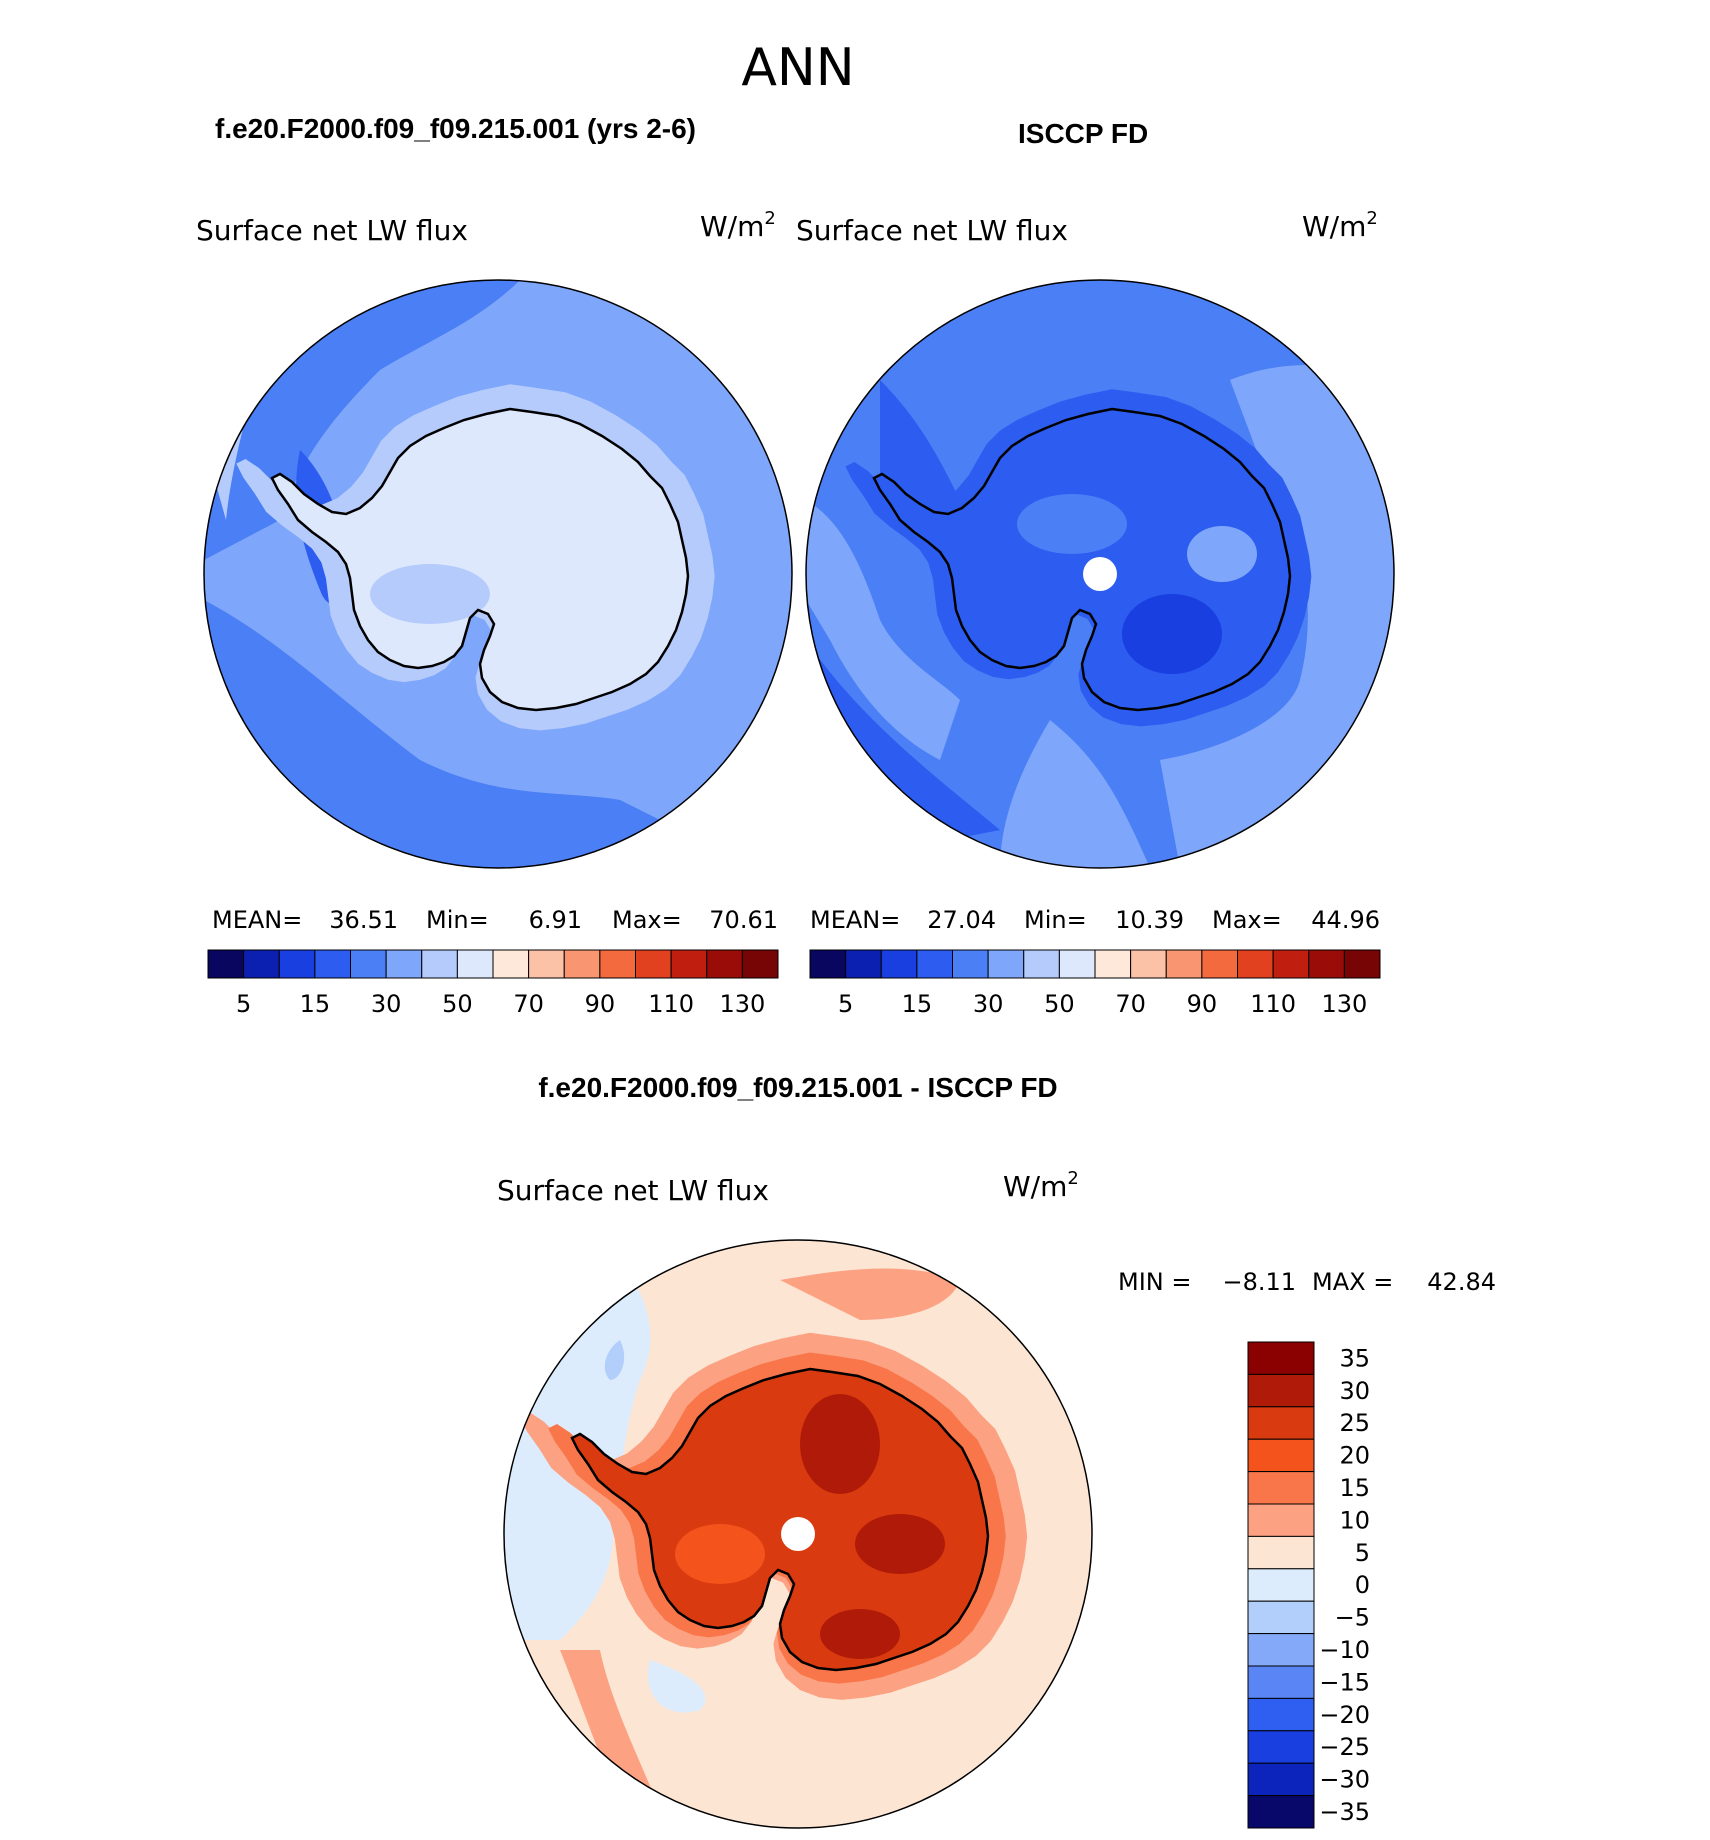 The height and width of the screenshot is (1840, 1710). I want to click on model-map, so click(498, 574).